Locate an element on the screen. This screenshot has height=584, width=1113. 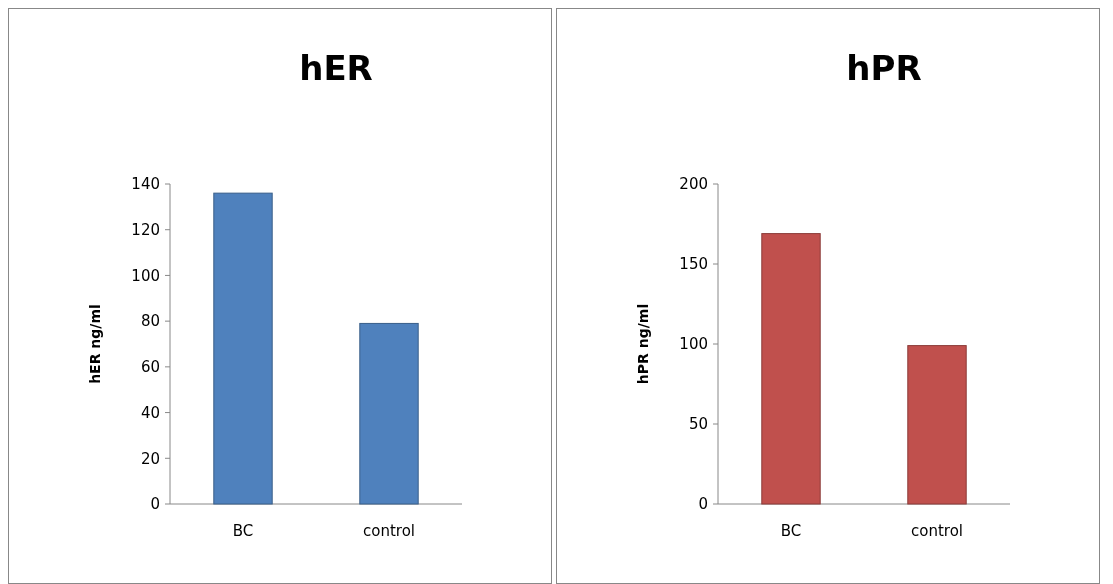
y-tick-label: 200 is located at coordinates (693, 184).